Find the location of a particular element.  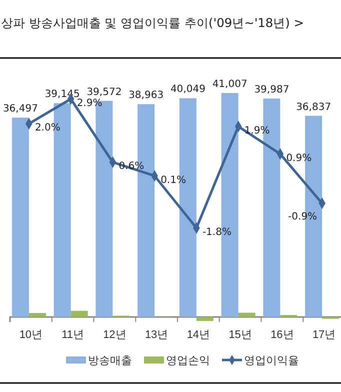

data-label: 39,145 is located at coordinates (62, 94).